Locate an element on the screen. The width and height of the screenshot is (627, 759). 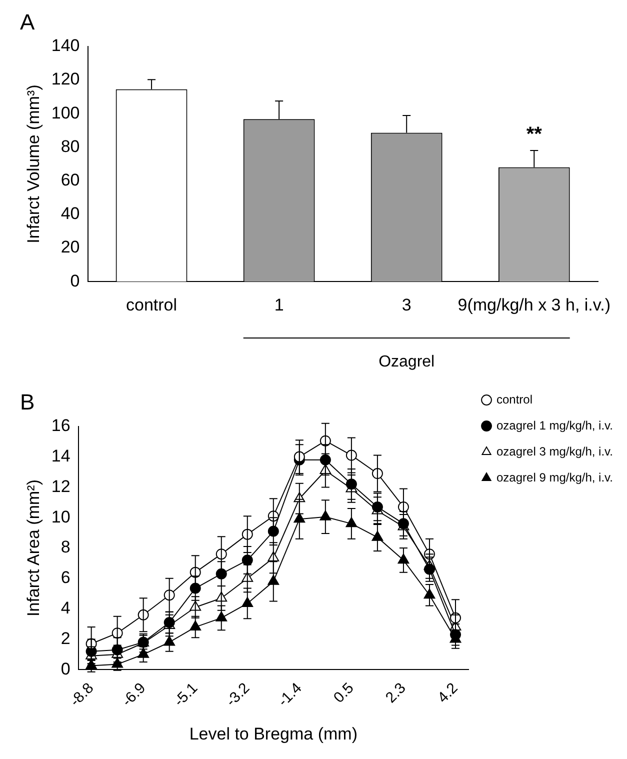
x-tick-label: 1 is located at coordinates (279, 304).